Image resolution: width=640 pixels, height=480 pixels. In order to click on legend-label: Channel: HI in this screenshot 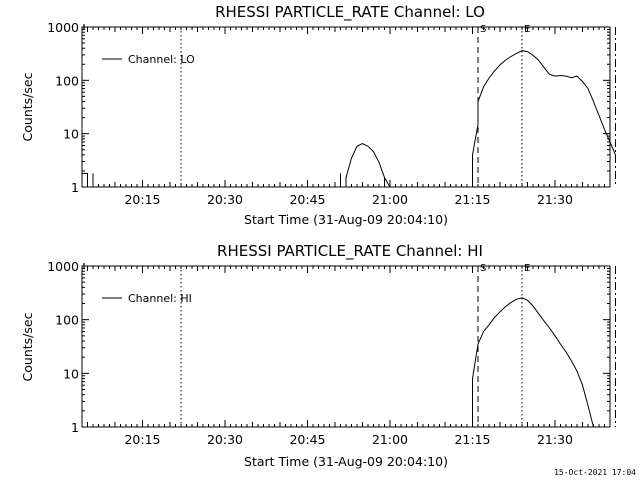, I will do `click(160, 298)`.